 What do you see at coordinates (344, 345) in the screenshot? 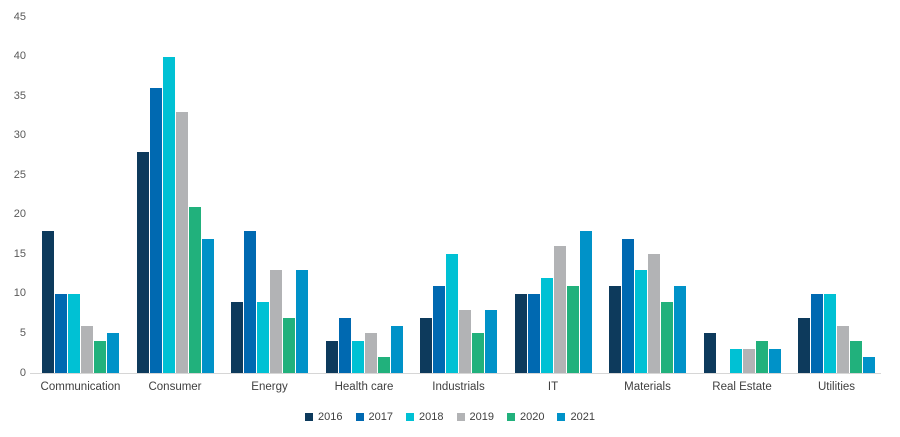
I see `bar-2017-health-care` at bounding box center [344, 345].